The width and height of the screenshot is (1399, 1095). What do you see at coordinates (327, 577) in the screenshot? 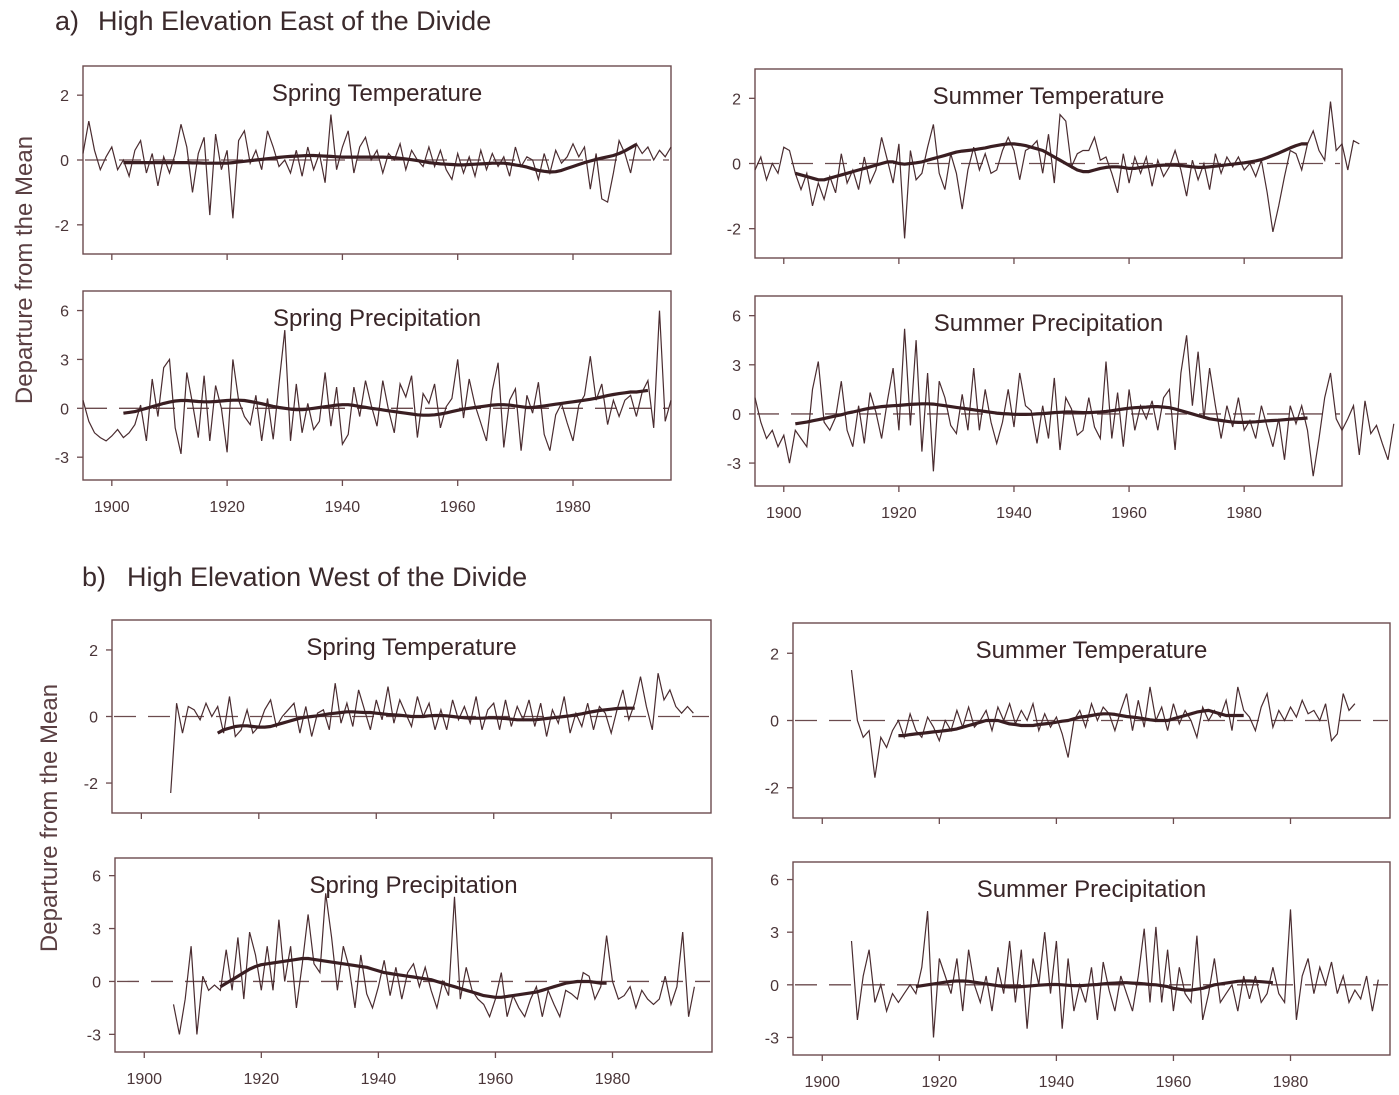
I see `section-b-title: High Elevation West of the Divide` at bounding box center [327, 577].